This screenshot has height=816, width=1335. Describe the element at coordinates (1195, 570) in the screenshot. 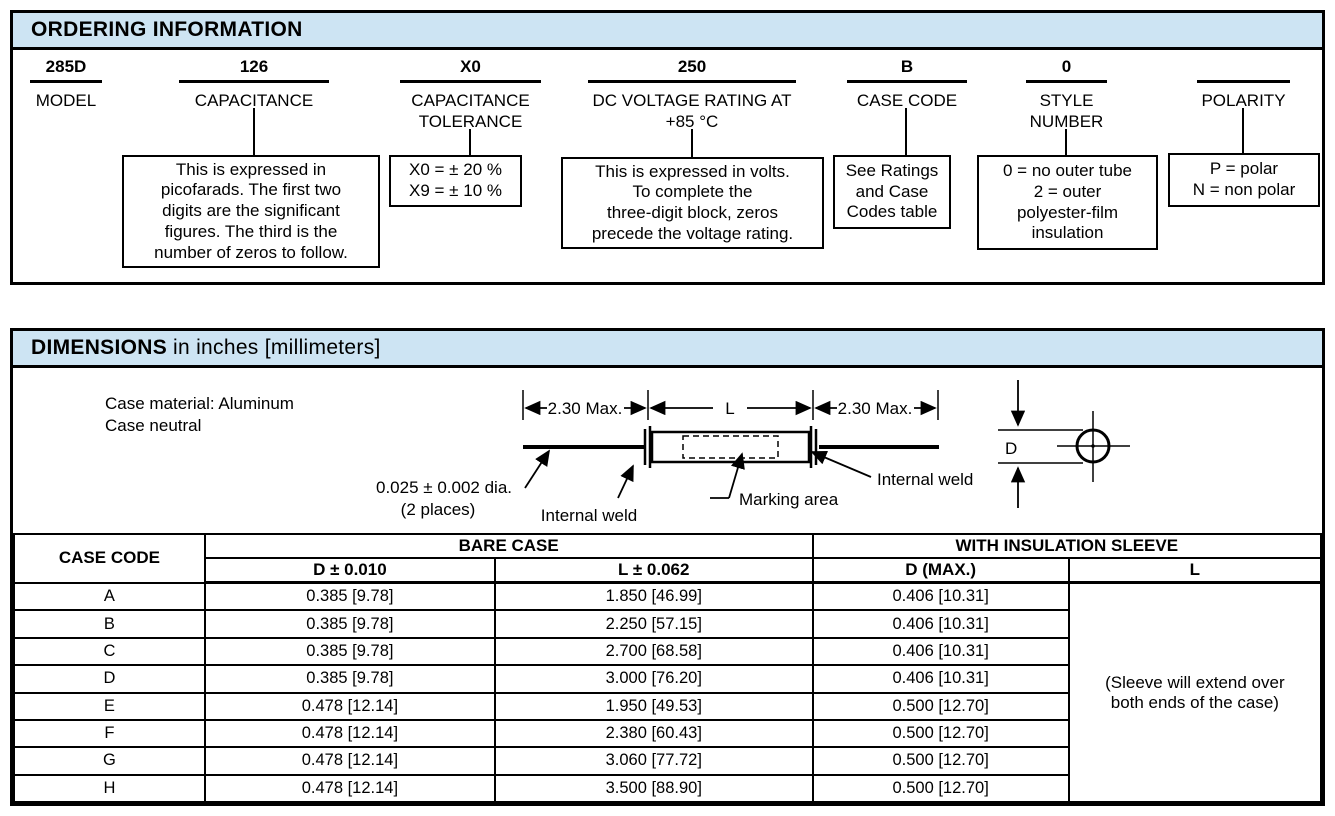

I see `table-subheader-l2: L` at that location.